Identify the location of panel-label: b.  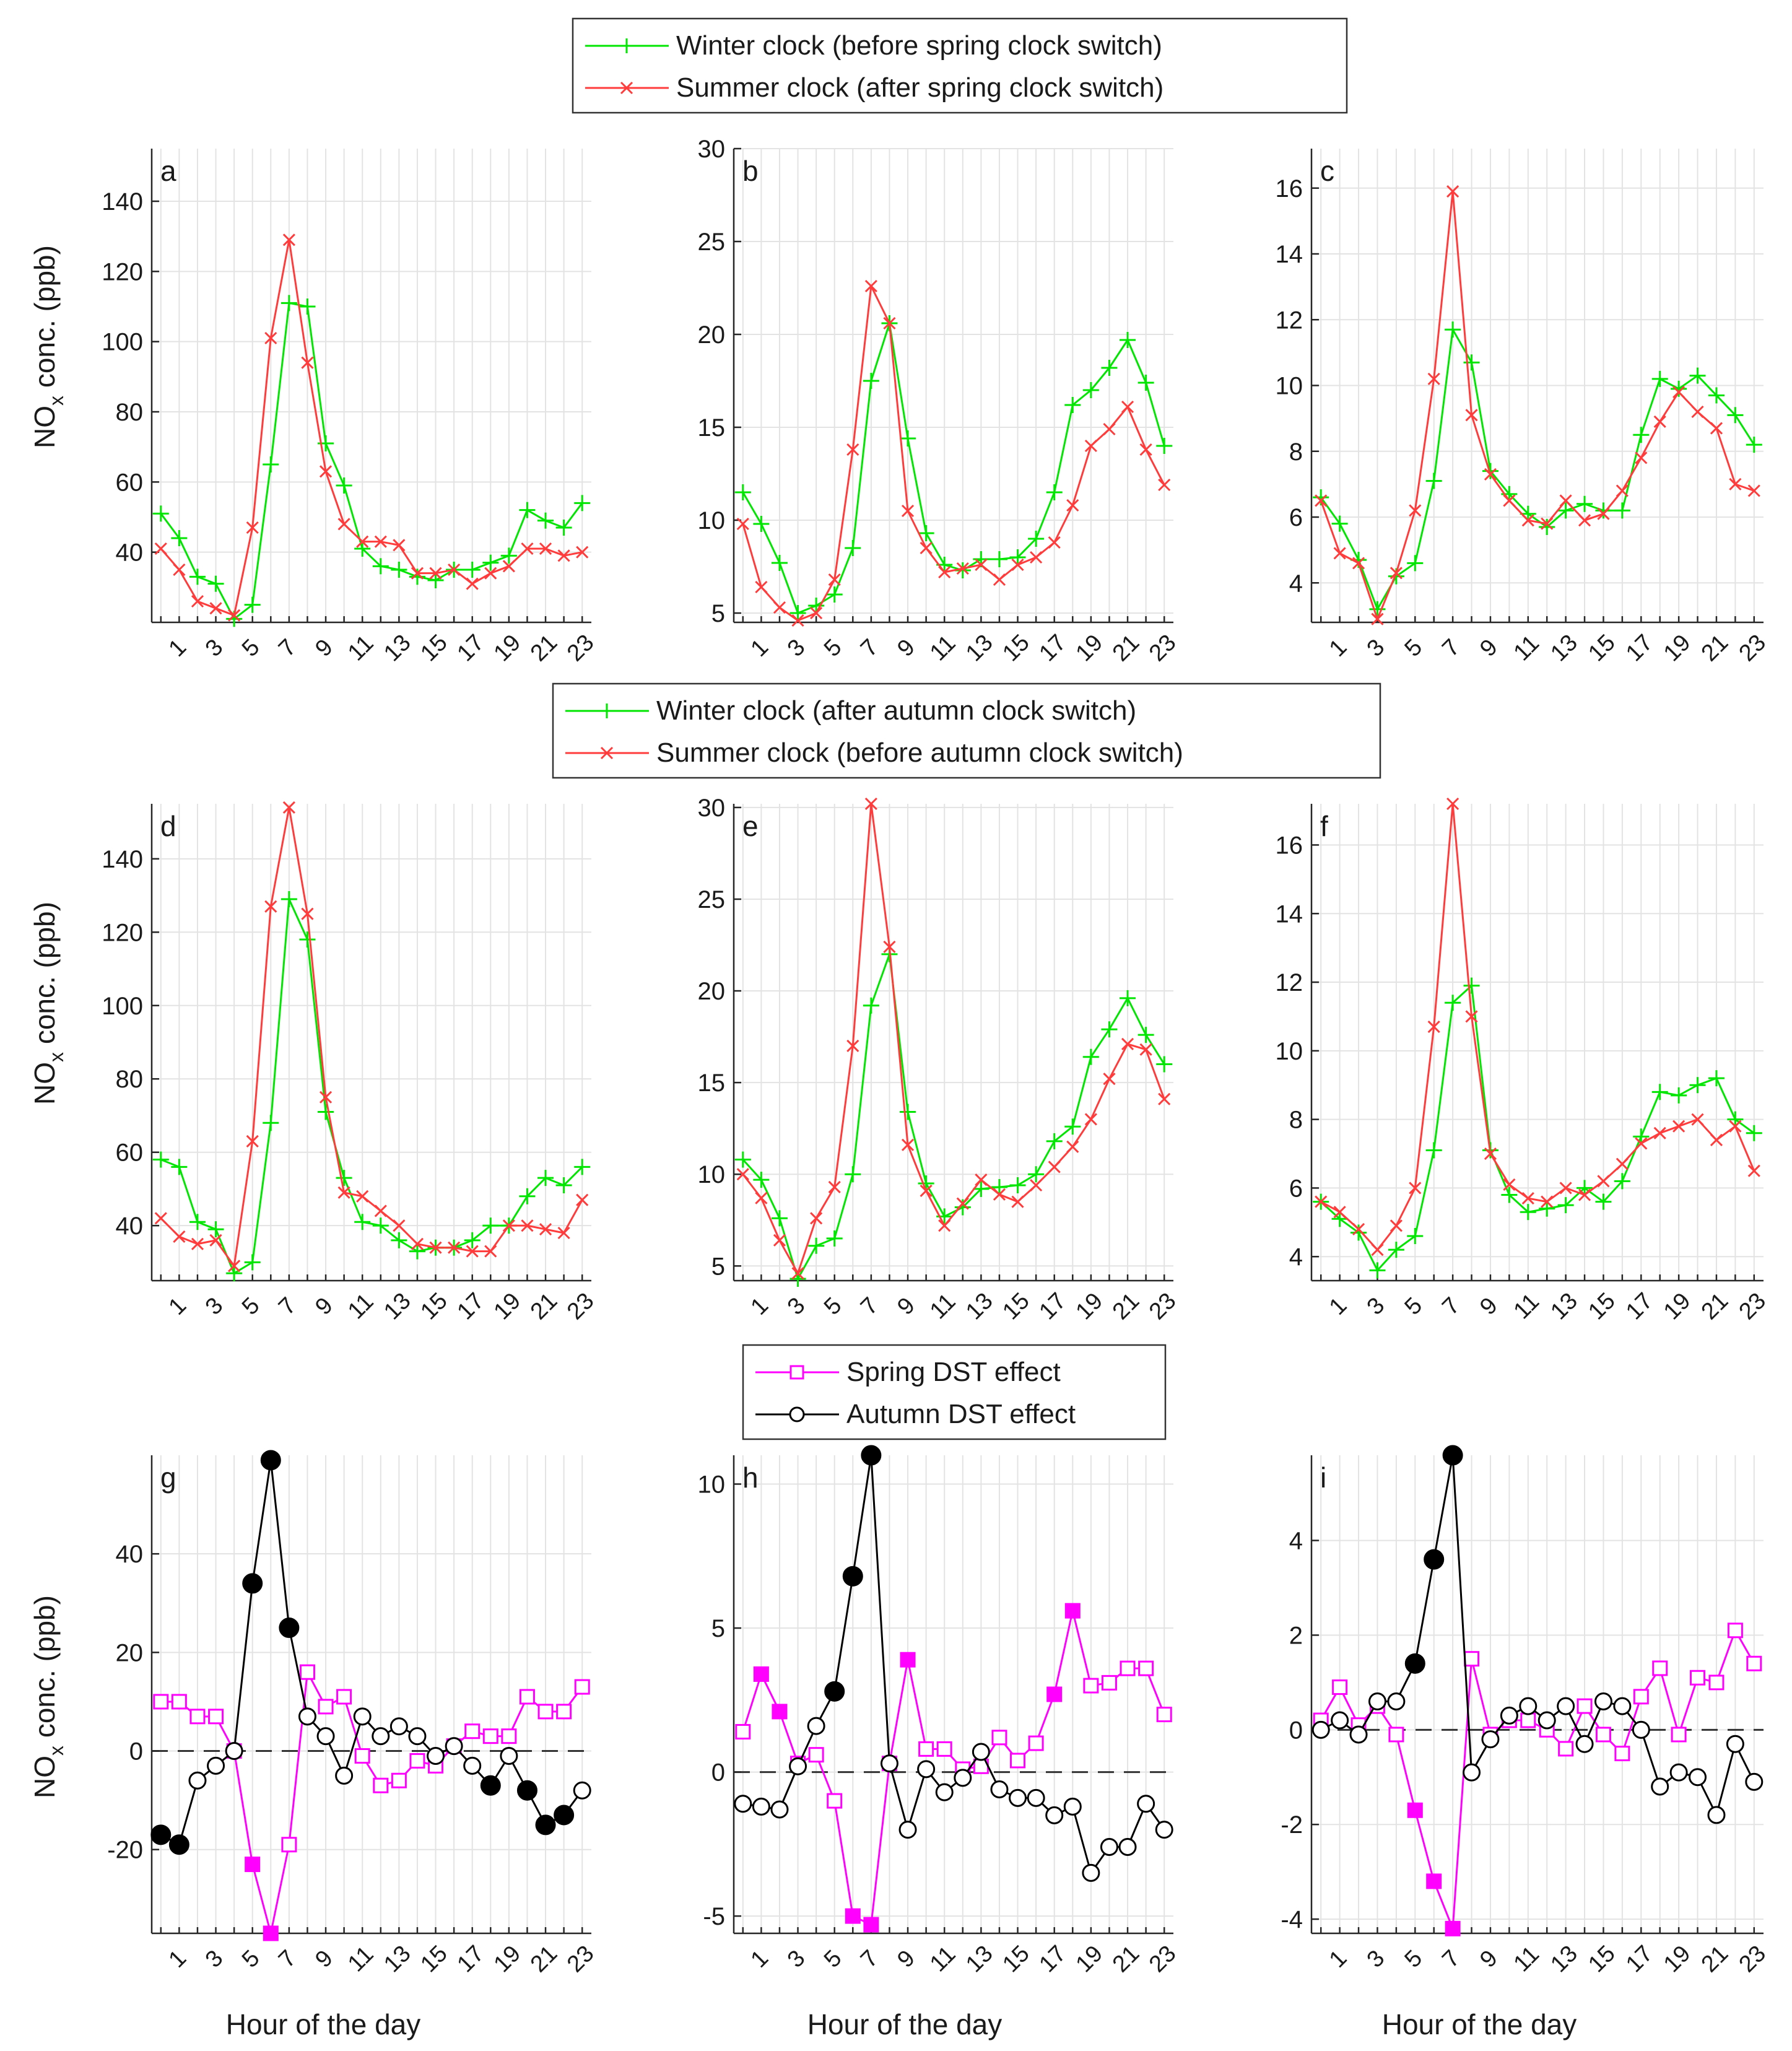
(750, 171).